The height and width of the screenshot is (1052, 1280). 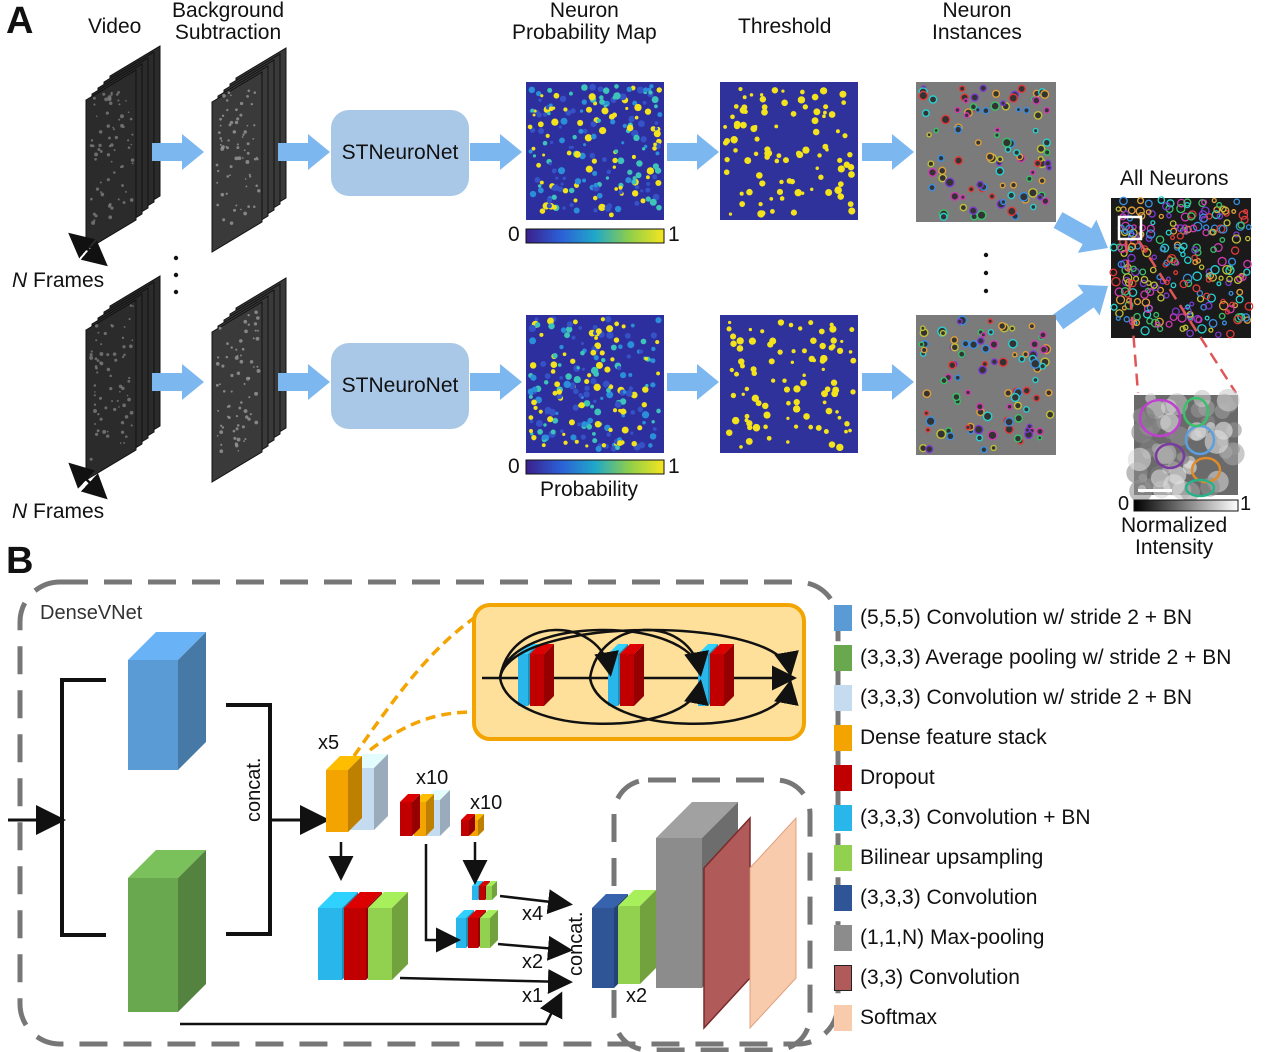 I want to click on zoom-texture, so click(x=1233, y=454).